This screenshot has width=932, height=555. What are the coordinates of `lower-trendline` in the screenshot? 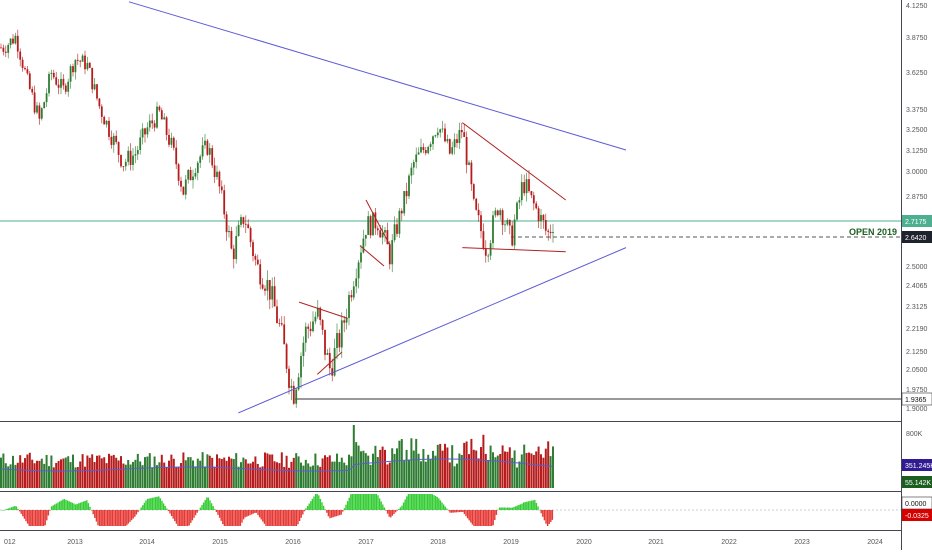 It's located at (432, 330).